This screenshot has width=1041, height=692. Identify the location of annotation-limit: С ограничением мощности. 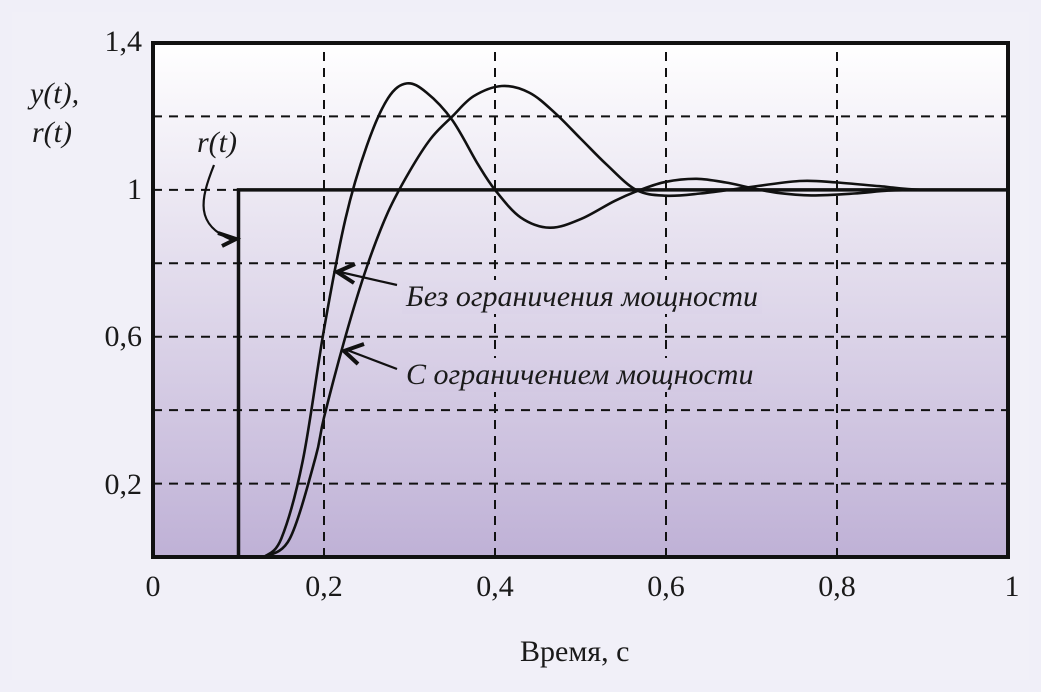
(580, 375).